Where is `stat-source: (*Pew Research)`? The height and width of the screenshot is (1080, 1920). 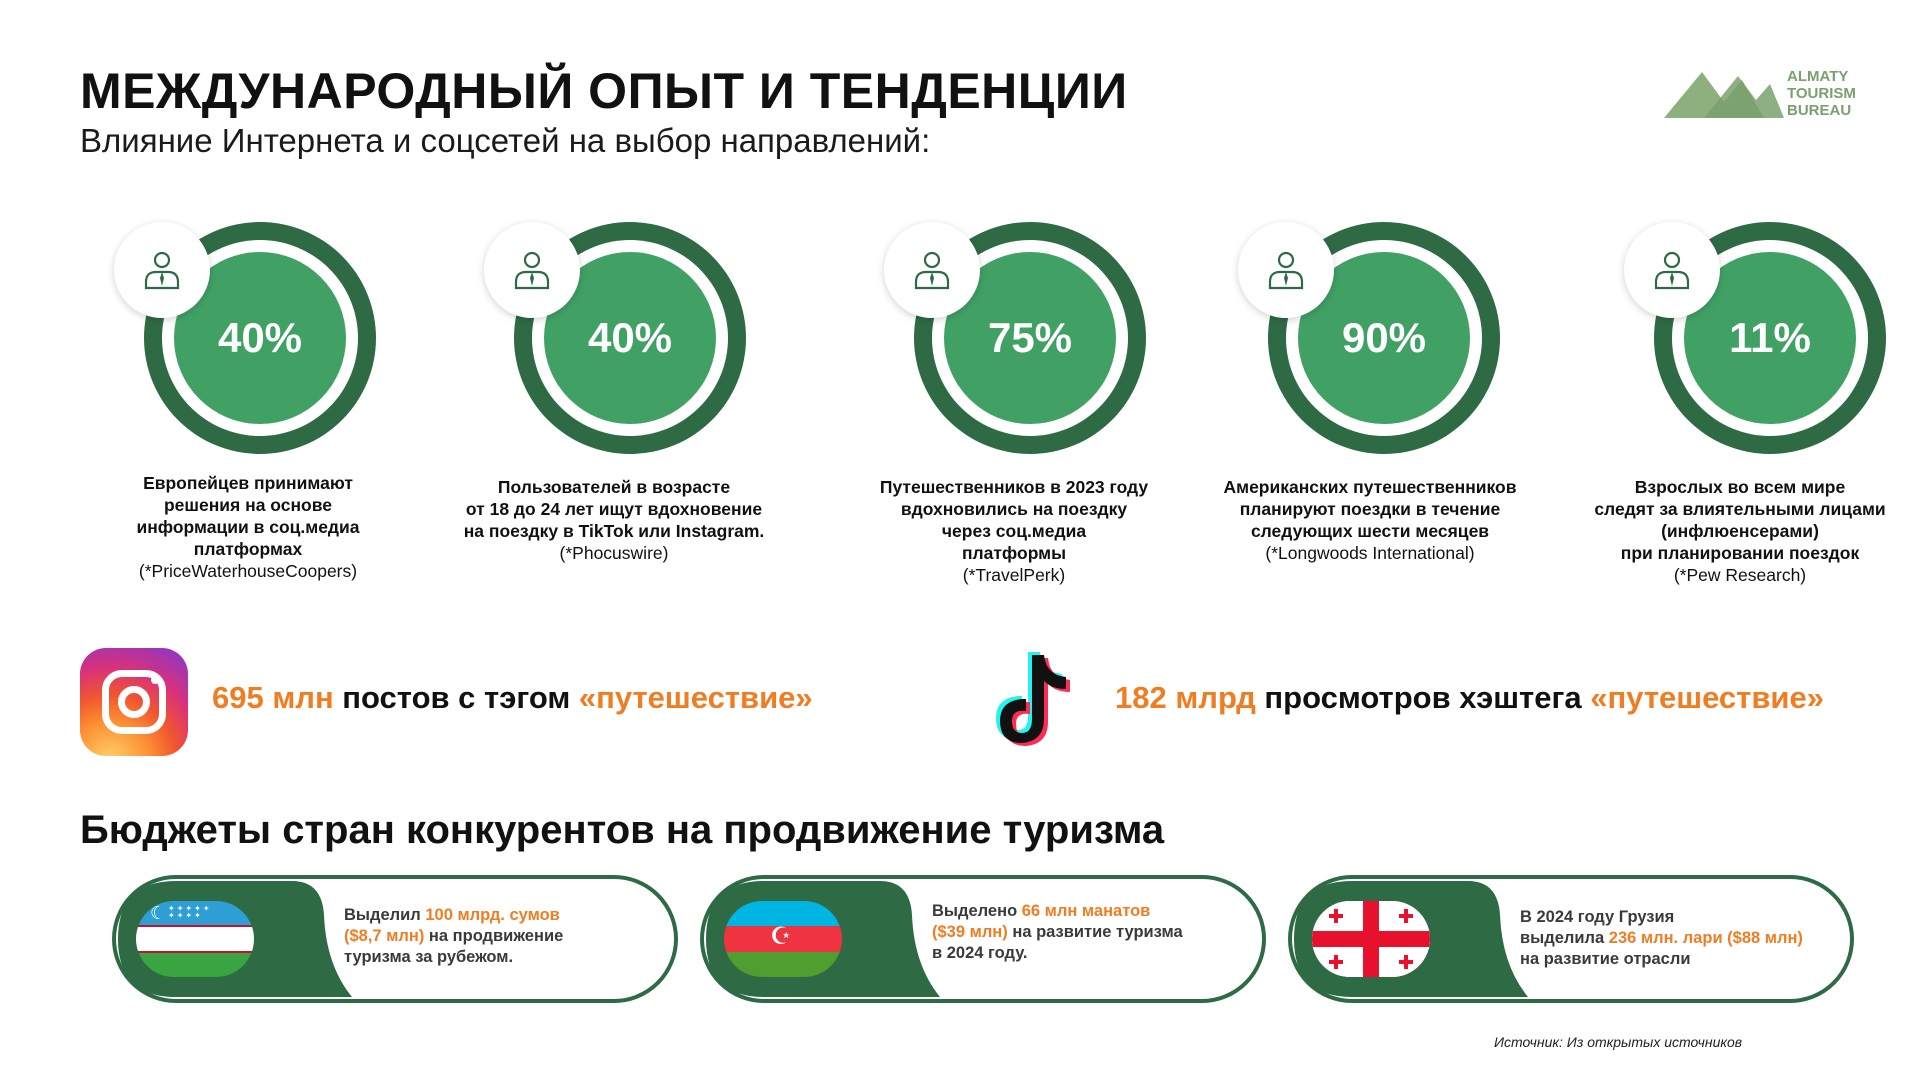 stat-source: (*Pew Research) is located at coordinates (1740, 575).